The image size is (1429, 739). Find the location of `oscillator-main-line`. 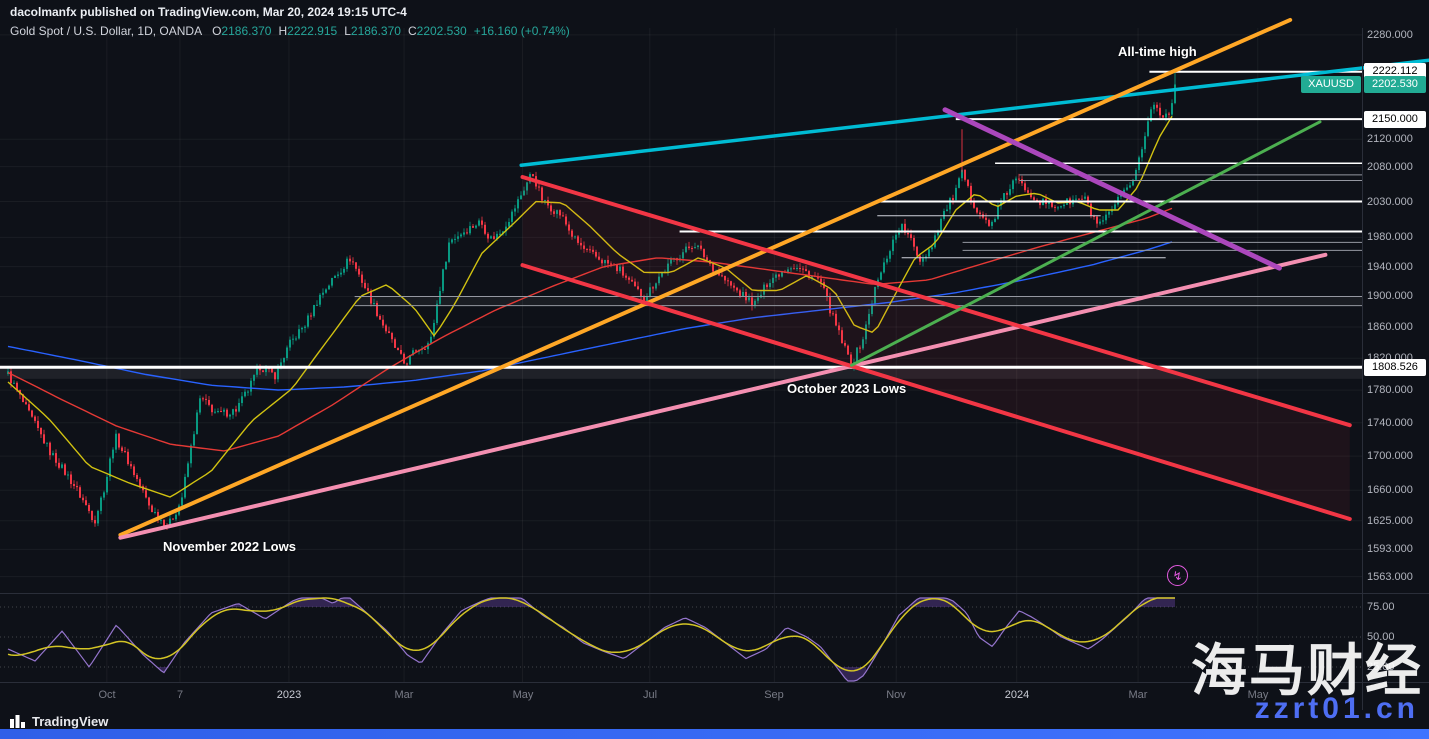

oscillator-main-line is located at coordinates (591, 639).